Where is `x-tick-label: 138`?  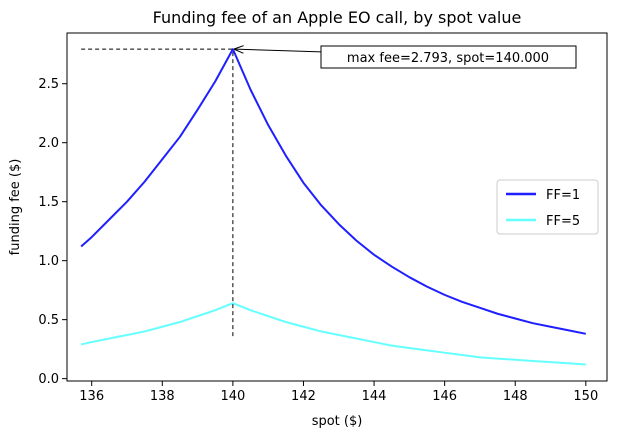 x-tick-label: 138 is located at coordinates (162, 396).